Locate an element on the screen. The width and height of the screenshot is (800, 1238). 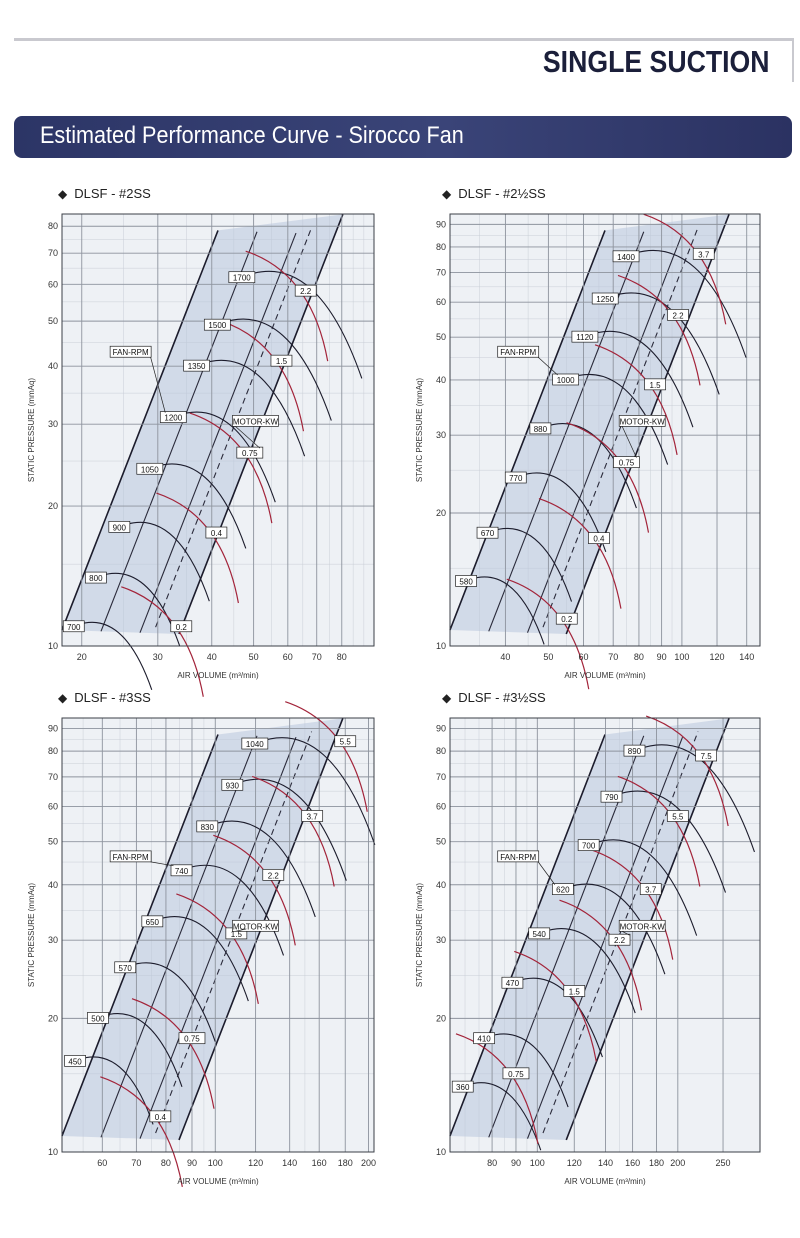
fan-rpm-label: 470 is located at coordinates (513, 983).